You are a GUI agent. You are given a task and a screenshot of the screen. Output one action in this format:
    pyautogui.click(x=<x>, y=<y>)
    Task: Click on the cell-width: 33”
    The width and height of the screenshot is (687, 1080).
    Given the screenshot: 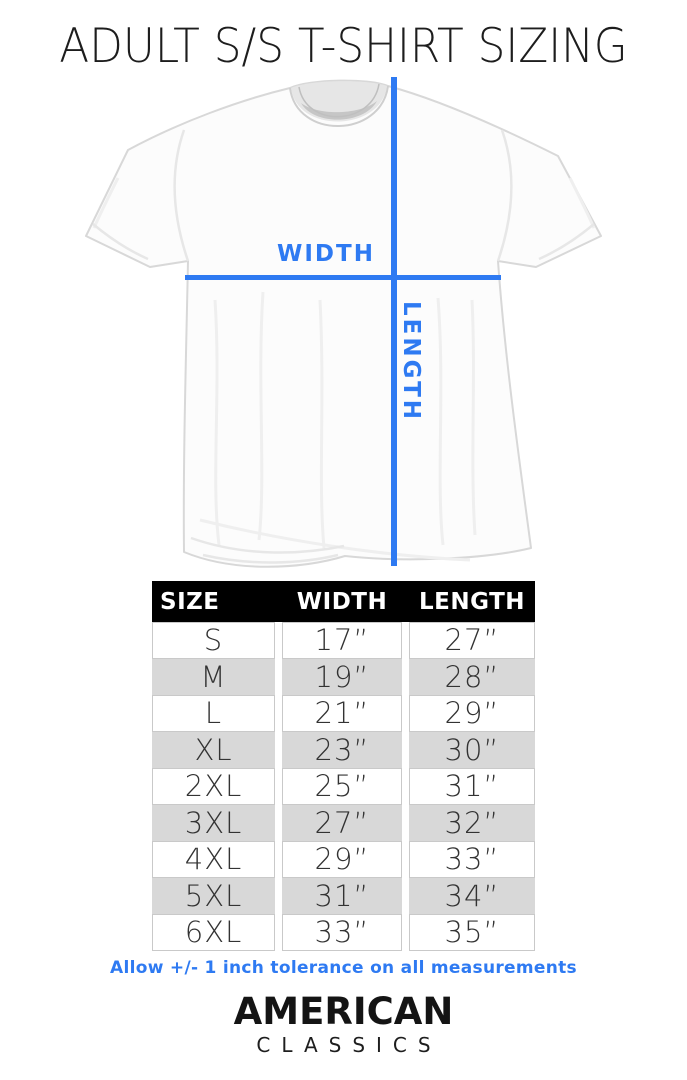 What is the action you would take?
    pyautogui.click(x=342, y=932)
    